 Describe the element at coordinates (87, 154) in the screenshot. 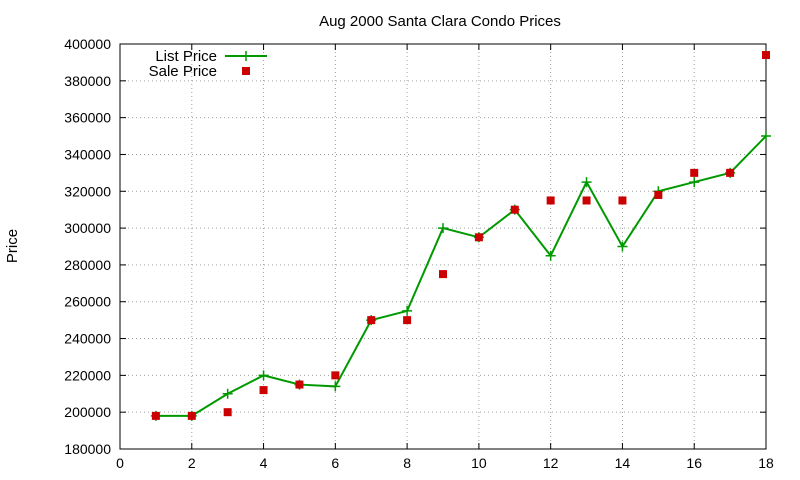

I see `y-tick-label: 340000` at that location.